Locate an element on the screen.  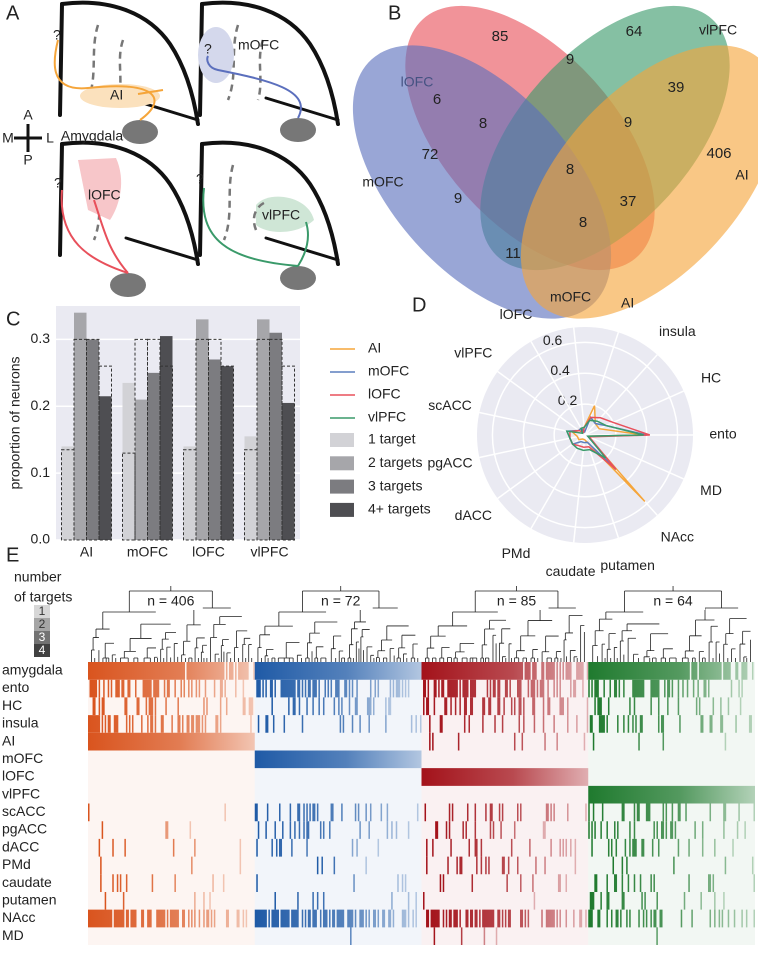
compass-label: P is located at coordinates (27, 160).